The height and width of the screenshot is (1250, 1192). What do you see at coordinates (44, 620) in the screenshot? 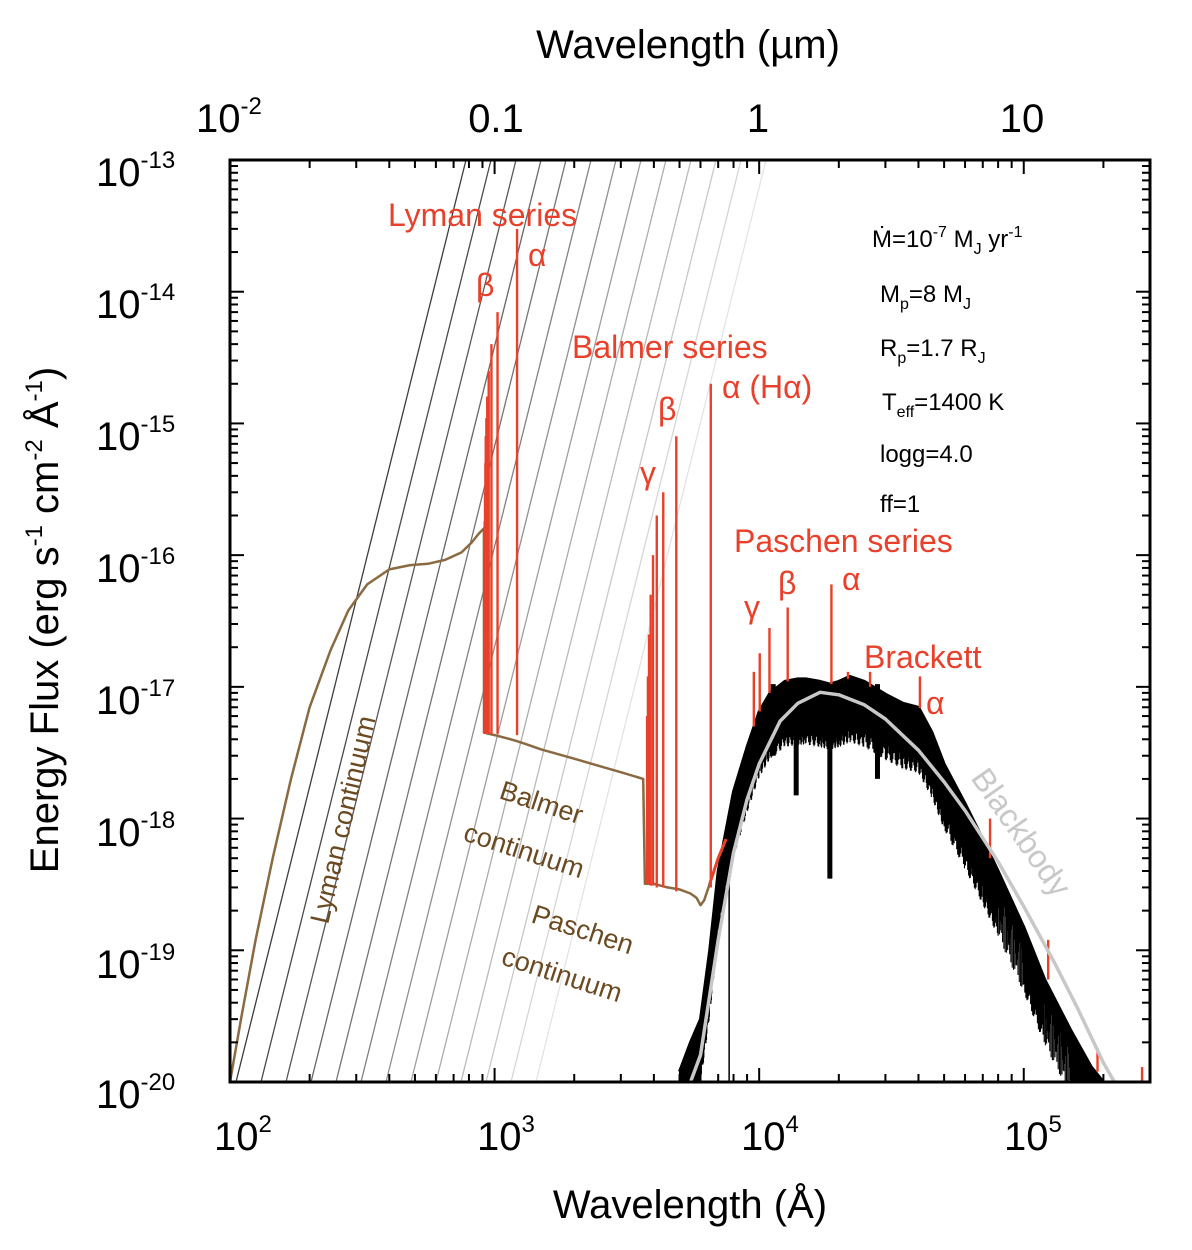
I see `y-axis-title: Energy Flux (erg s-1 cm-2 Å-1)` at bounding box center [44, 620].